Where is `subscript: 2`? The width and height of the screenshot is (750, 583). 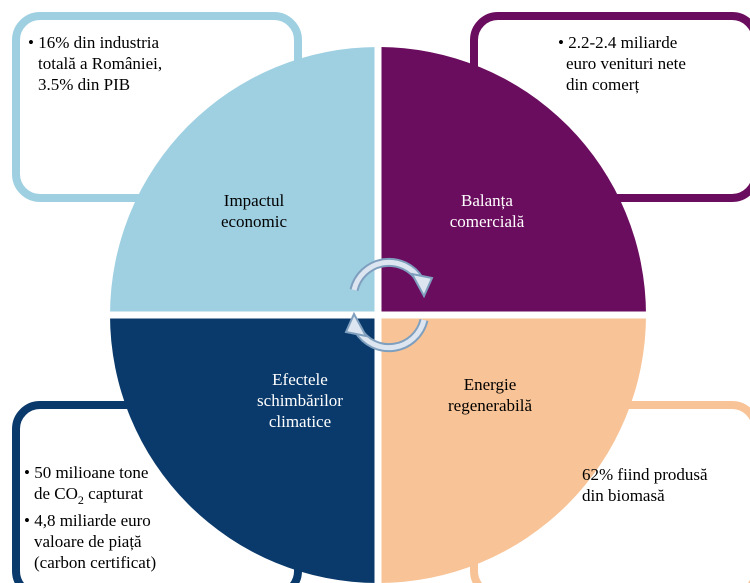
subscript: 2 is located at coordinates (81, 500).